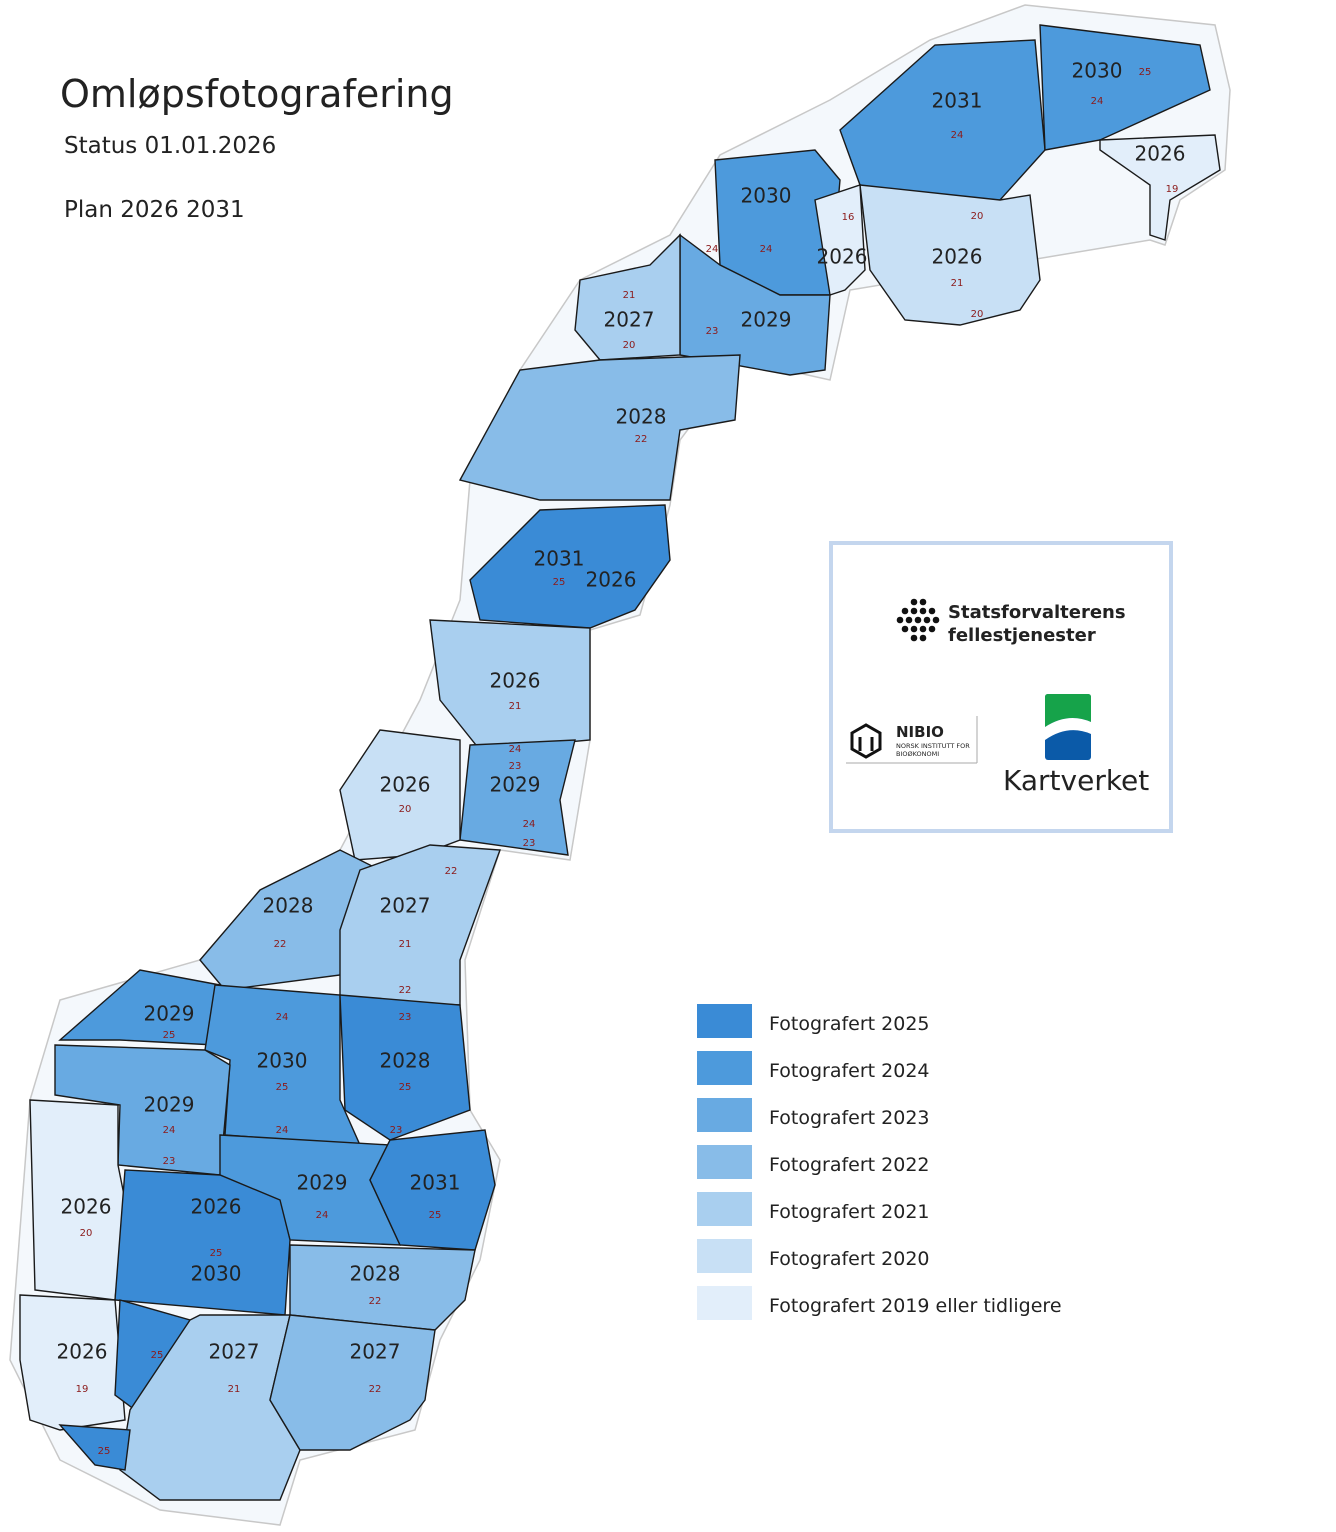  I want to click on legend-label: Fotografert 2020, so click(849, 1259).